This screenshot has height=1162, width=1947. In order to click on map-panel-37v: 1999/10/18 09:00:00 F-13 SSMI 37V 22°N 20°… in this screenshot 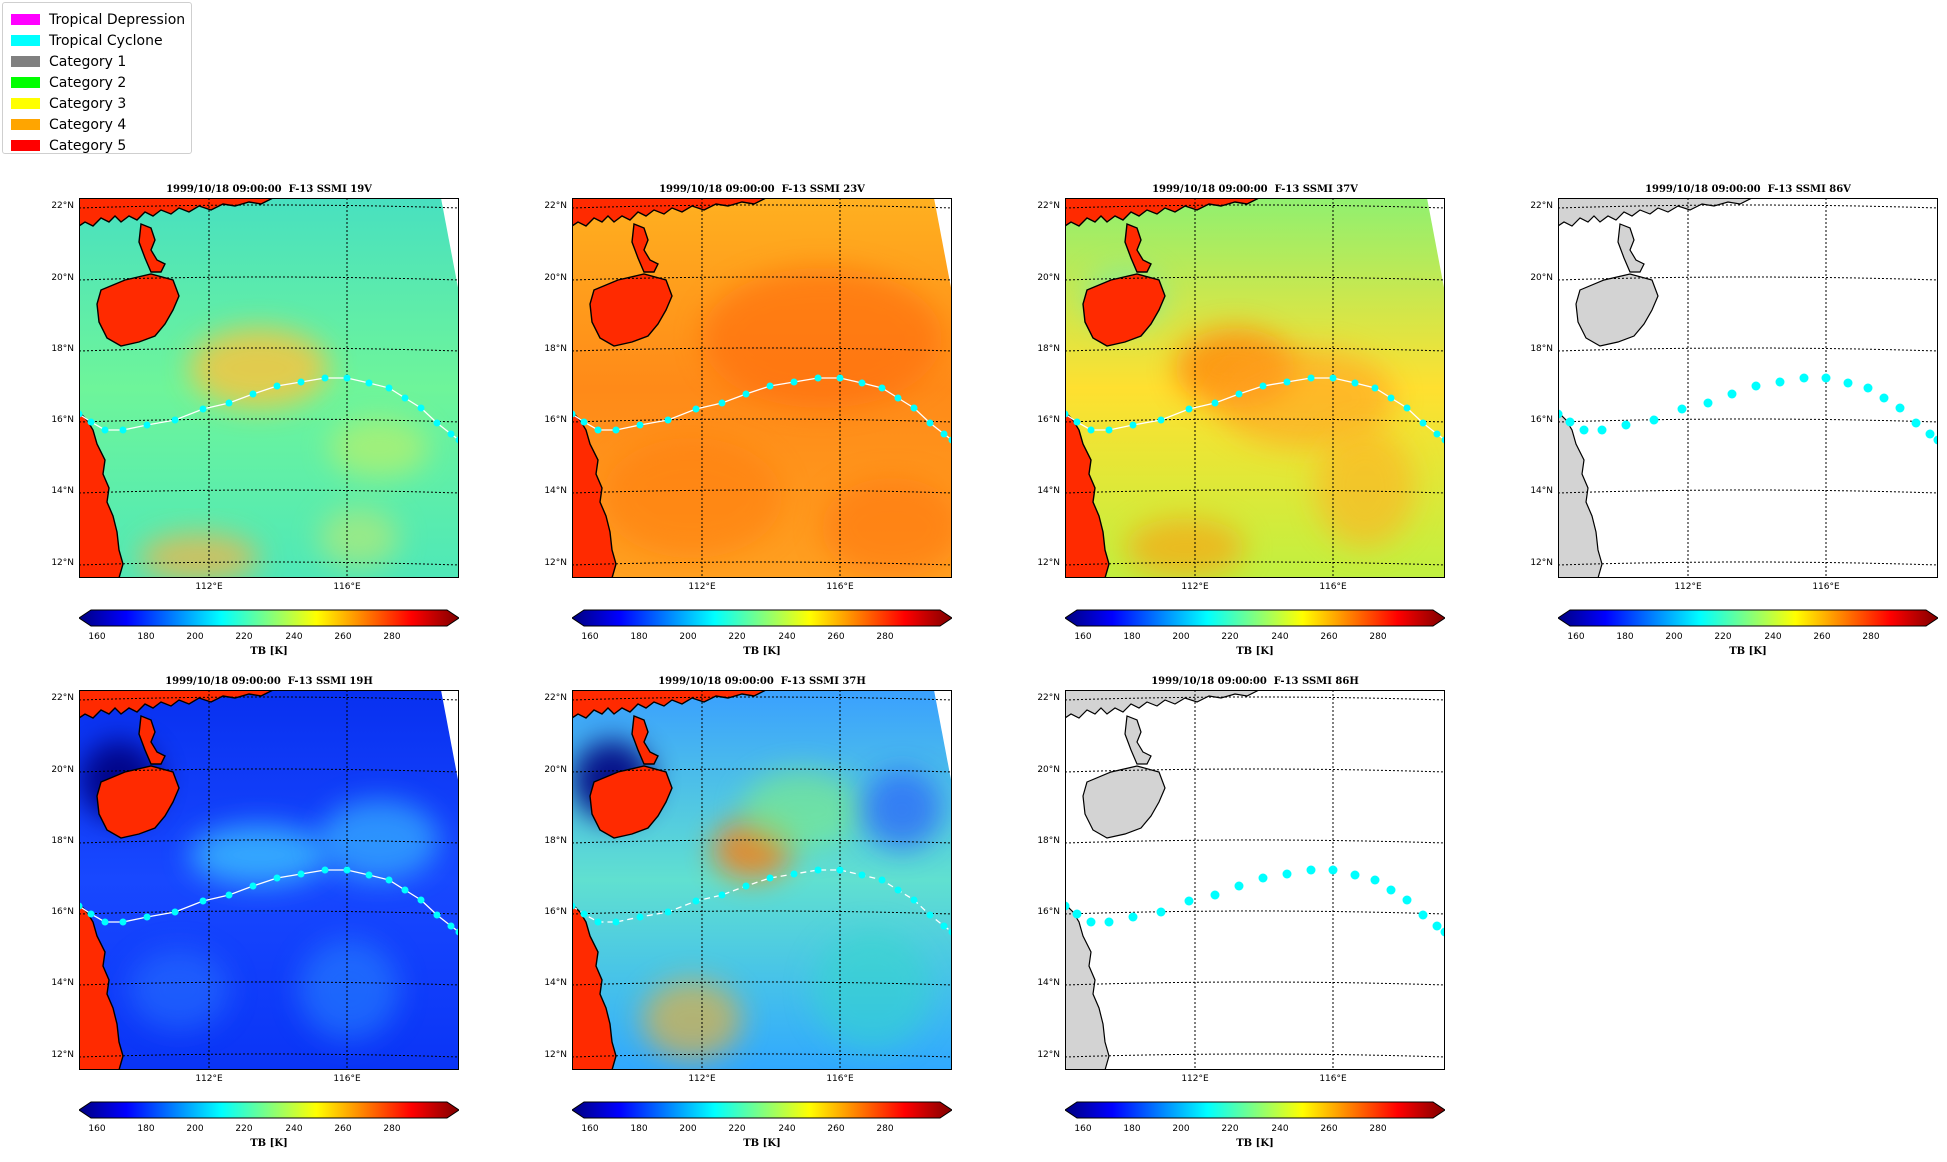, I will do `click(1241, 420)`.